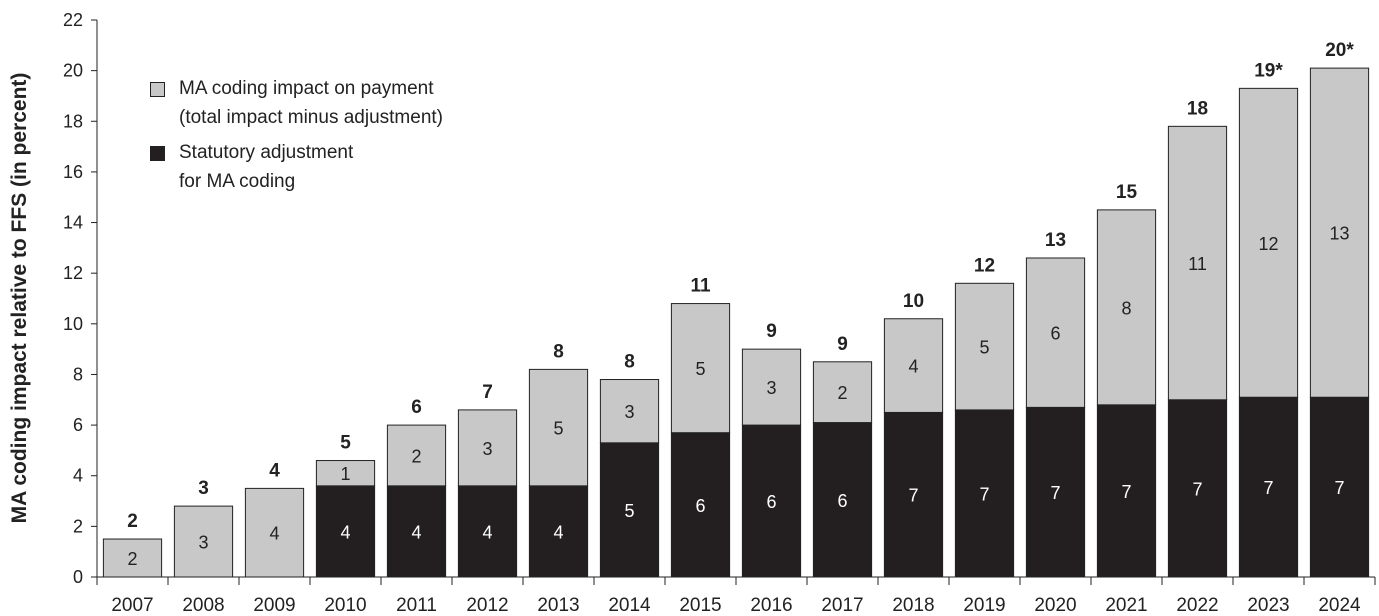 The width and height of the screenshot is (1379, 616). I want to click on segment-label: 8, so click(1126, 308).